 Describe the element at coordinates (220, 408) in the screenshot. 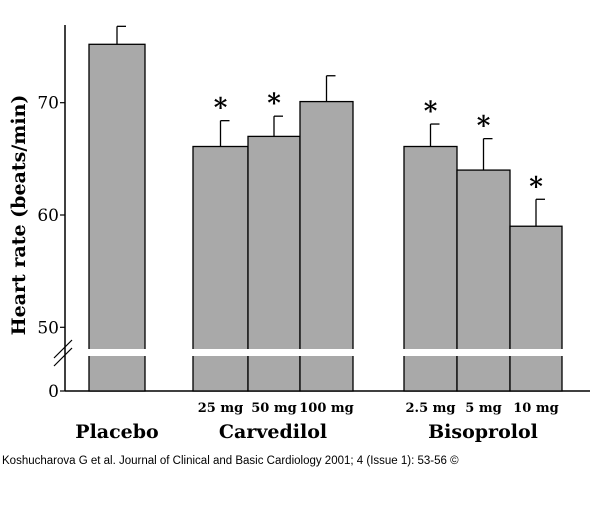

I see `dose-label: 25 mg` at that location.